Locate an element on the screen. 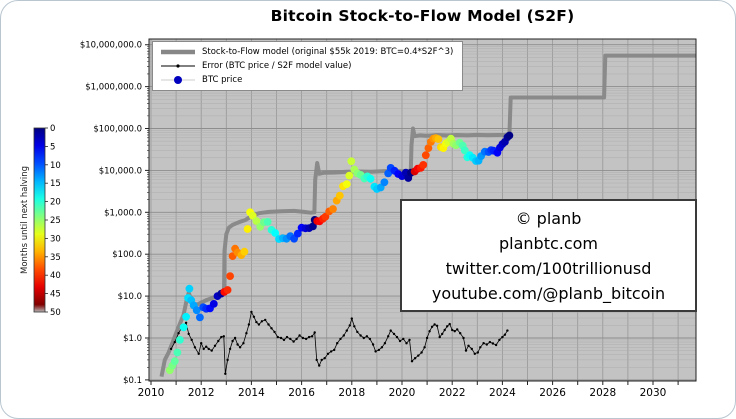  svg-text: 2016 is located at coordinates (301, 393).